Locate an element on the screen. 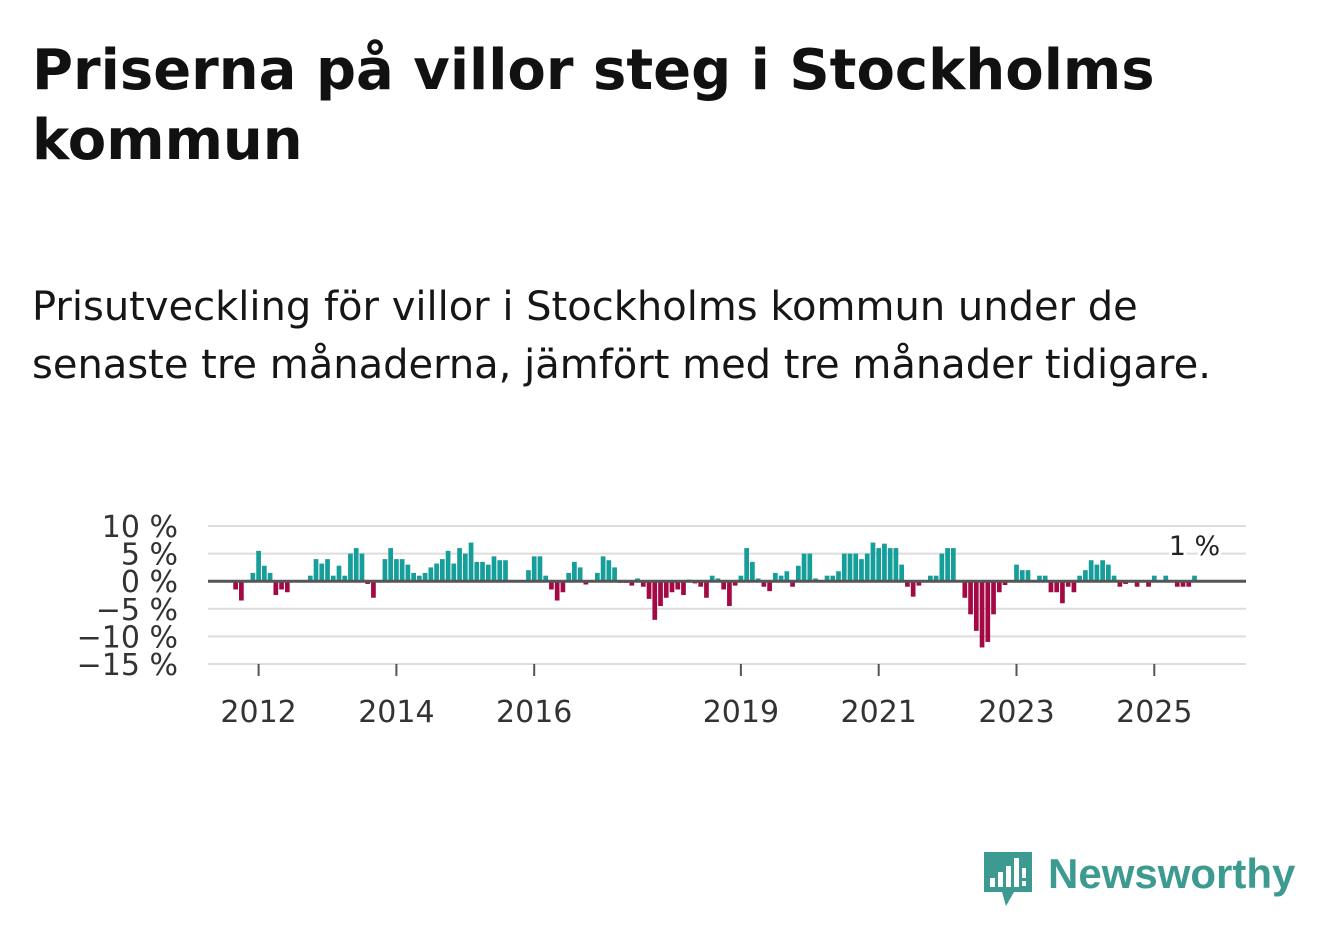 Image resolution: width=1322 pixels, height=939 pixels. y-tick-label: 0 % is located at coordinates (149, 582).